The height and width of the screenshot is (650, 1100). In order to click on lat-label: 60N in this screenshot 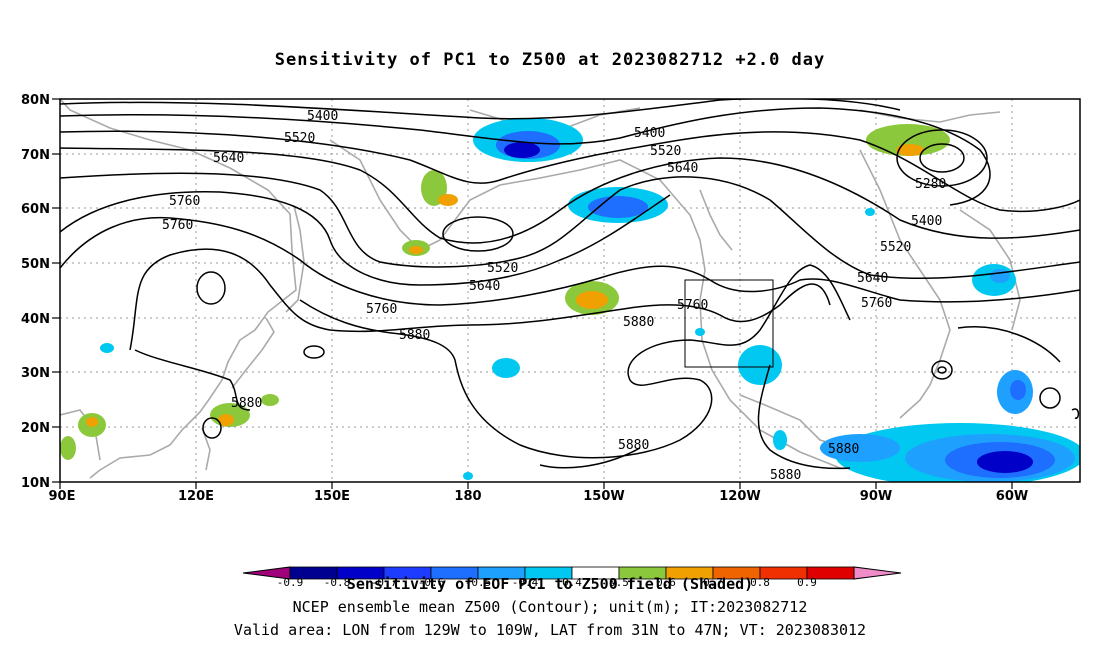, I will do `click(35, 209)`.